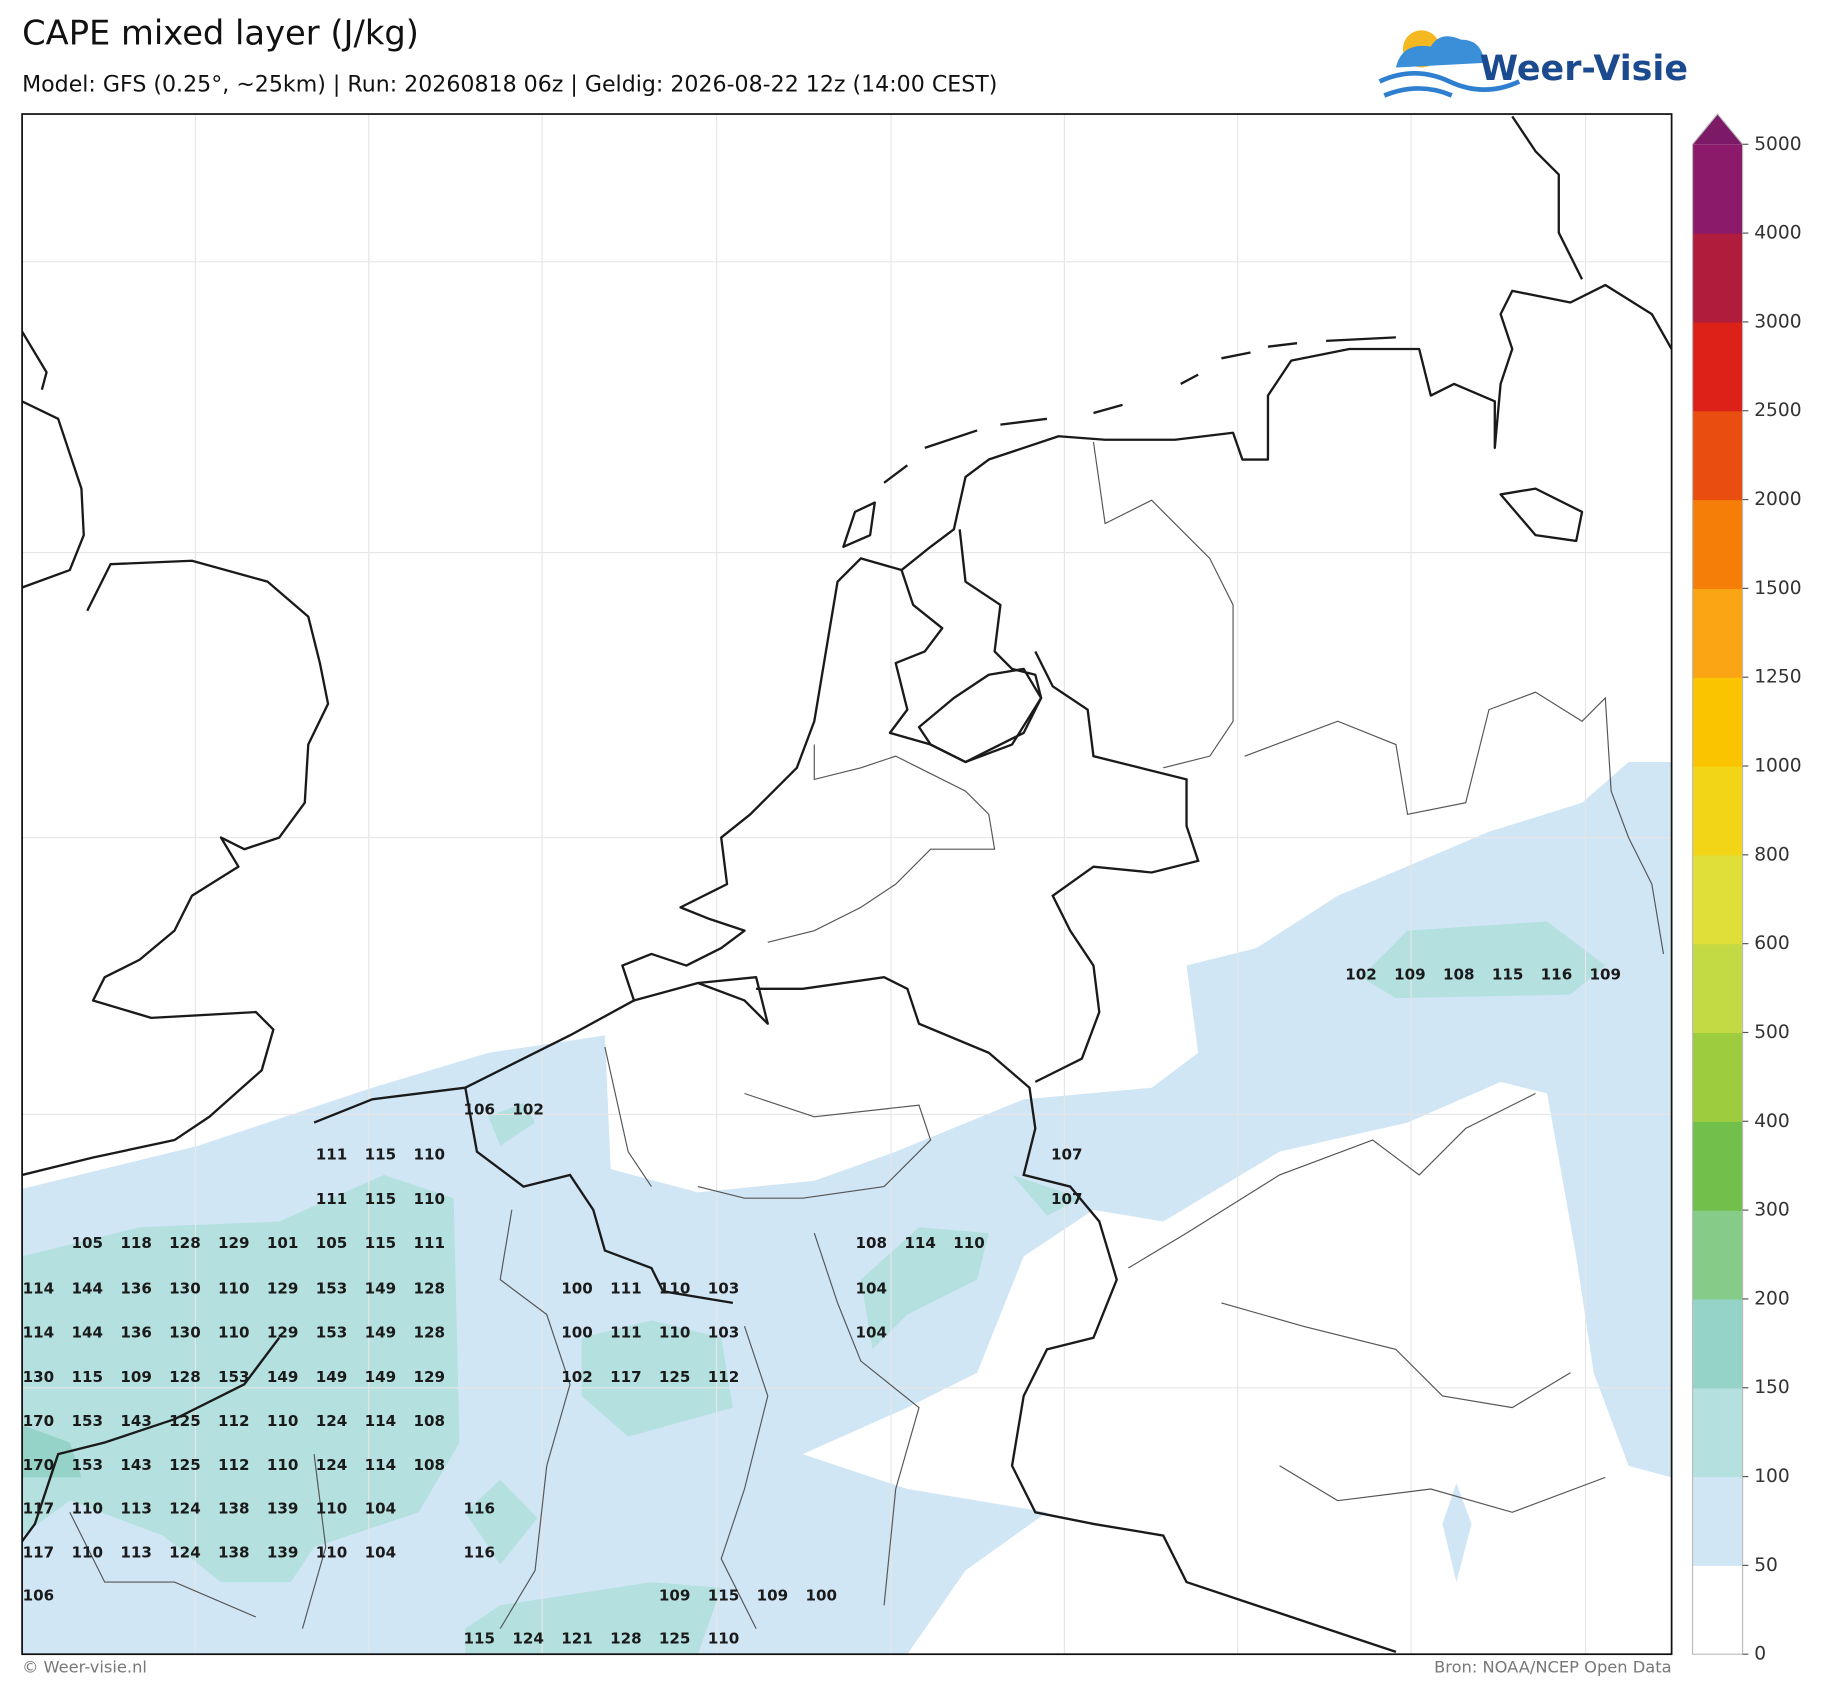  I want to click on value-label: 107, so click(1067, 1199).